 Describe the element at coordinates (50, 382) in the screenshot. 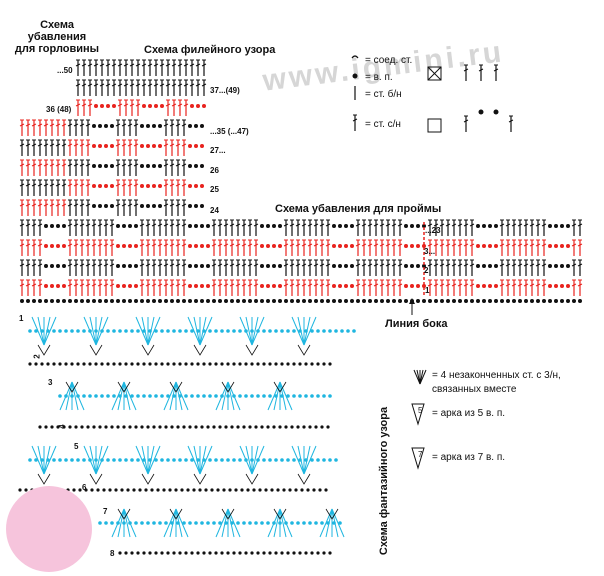

I see `fancy-row-3: 3` at that location.